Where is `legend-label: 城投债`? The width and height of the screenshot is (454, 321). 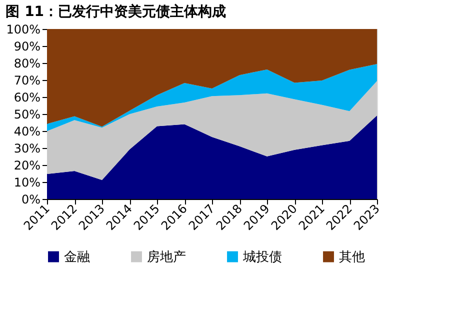 legend-label: 城投债 is located at coordinates (262, 257).